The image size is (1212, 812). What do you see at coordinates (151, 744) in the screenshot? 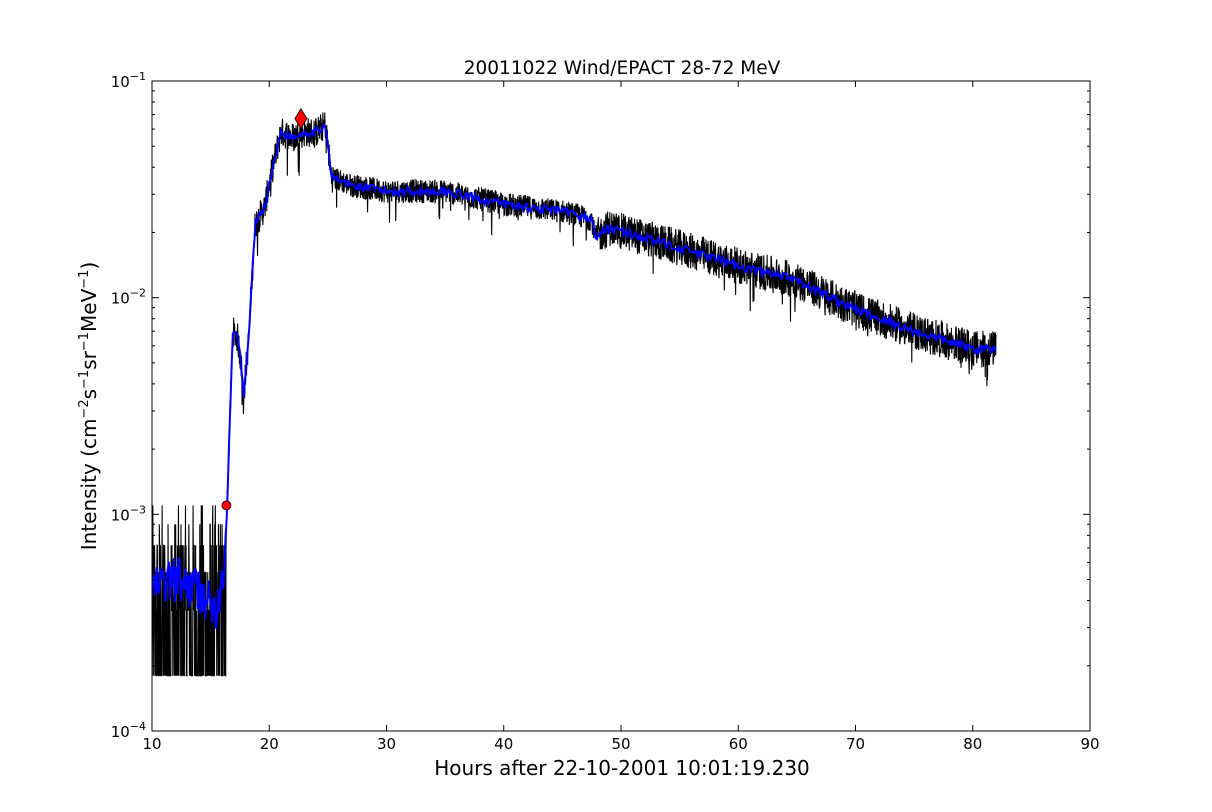
I see `x-tick-label: 10` at bounding box center [151, 744].